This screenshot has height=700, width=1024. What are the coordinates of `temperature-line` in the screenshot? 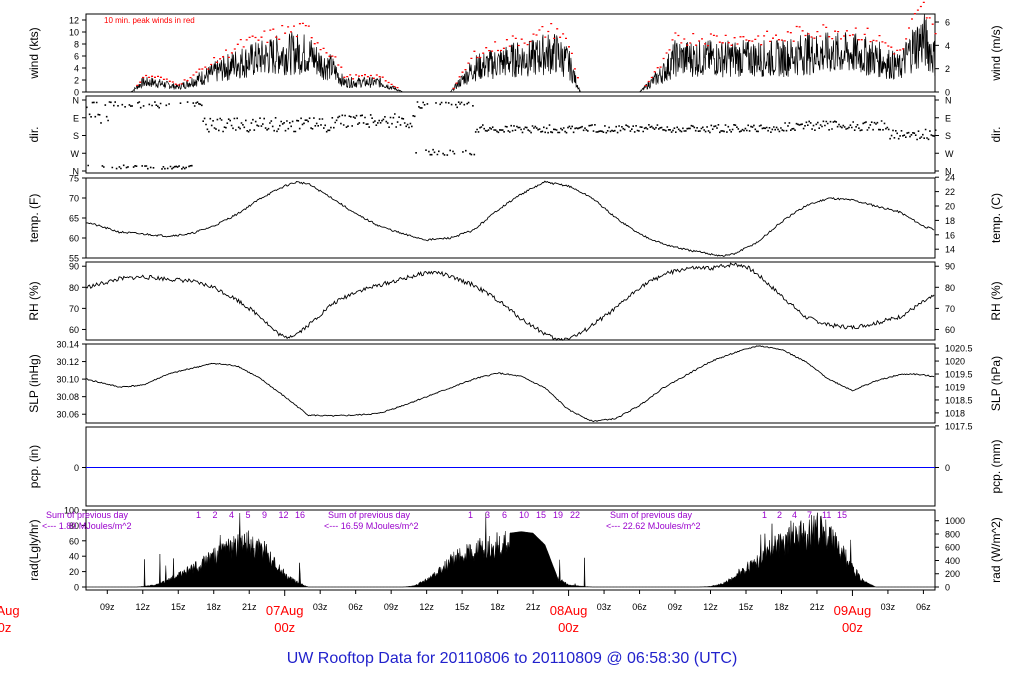 It's located at (510, 218).